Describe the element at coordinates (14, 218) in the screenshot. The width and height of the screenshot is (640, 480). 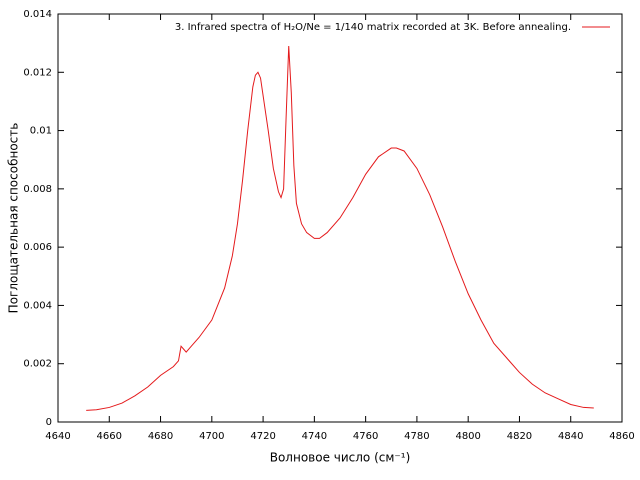
I see `y-axis-title: Поглощательная способность` at that location.